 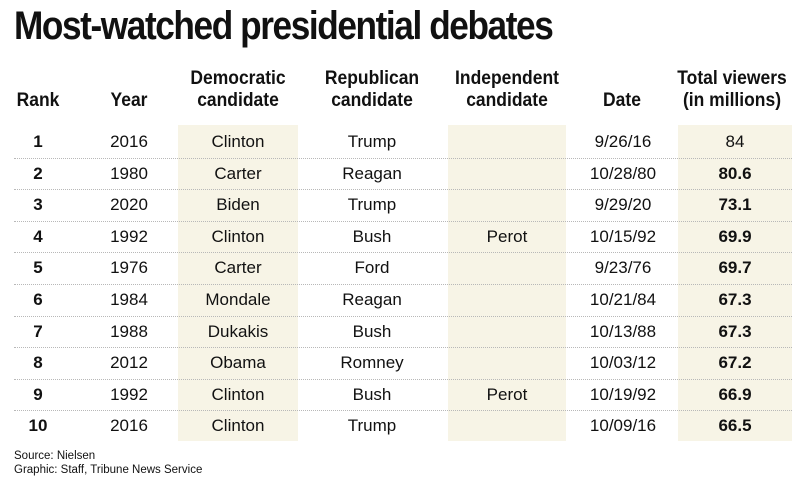 What do you see at coordinates (732, 78) in the screenshot?
I see `header-viewers-line1: Total viewers` at bounding box center [732, 78].